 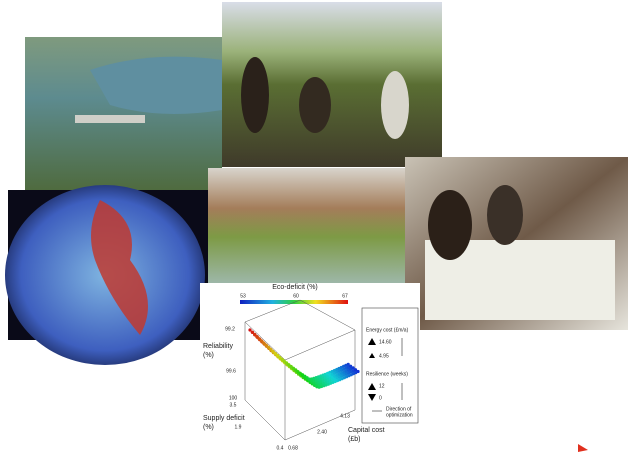 What do you see at coordinates (231, 371) in the screenshot?
I see `tick-label: 99.6` at bounding box center [231, 371].